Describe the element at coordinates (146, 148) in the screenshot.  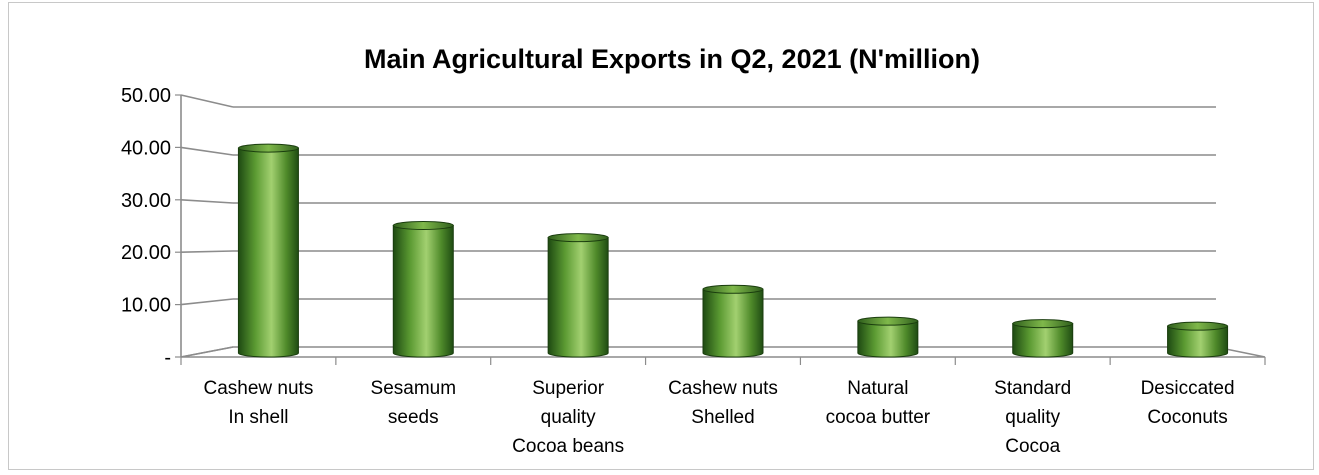
I see `y-tick-label: 40.00` at that location.